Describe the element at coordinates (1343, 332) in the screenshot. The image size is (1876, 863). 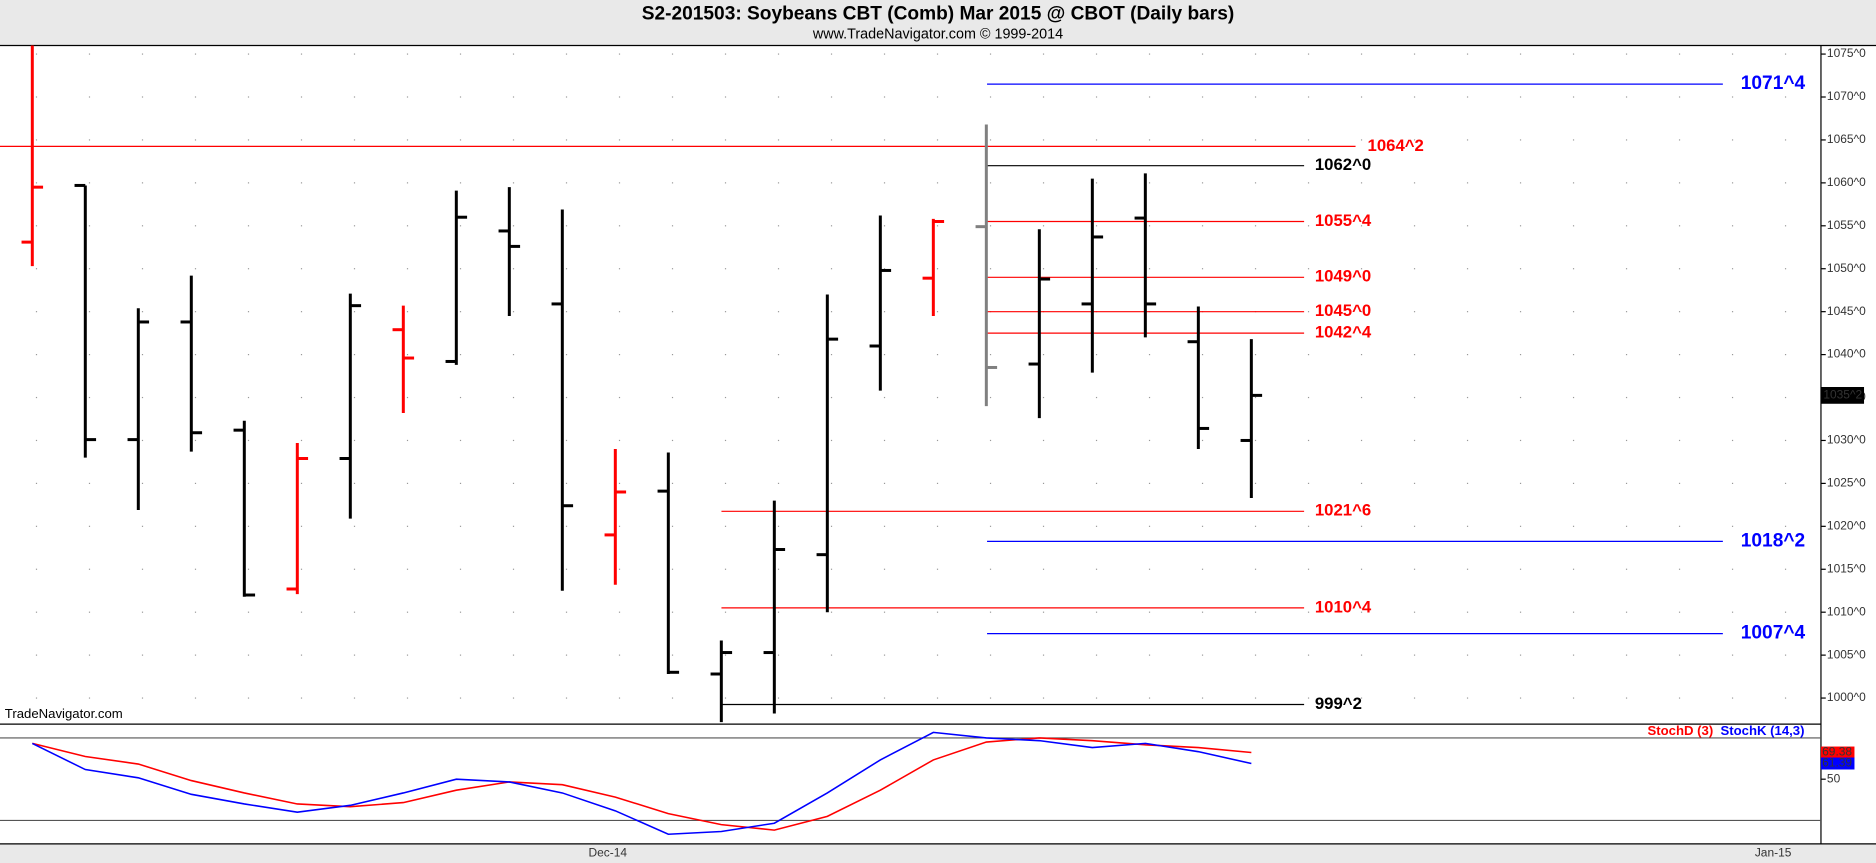
I see `level-label: 1042^4` at that location.